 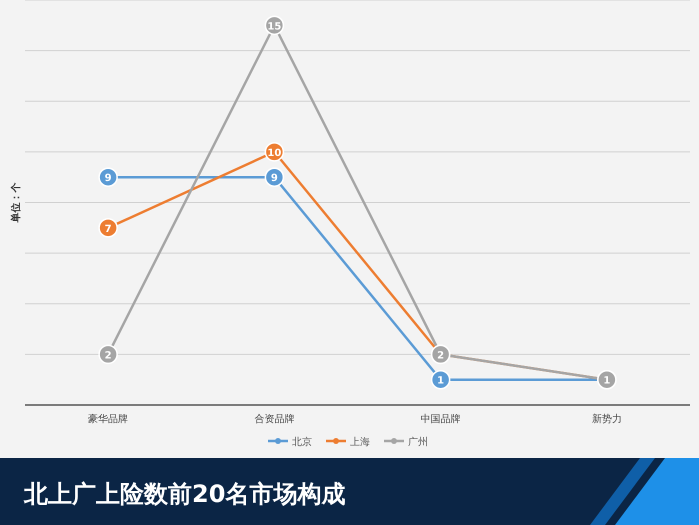 I want to click on x-tick-label: 中国品牌, so click(x=440, y=419).